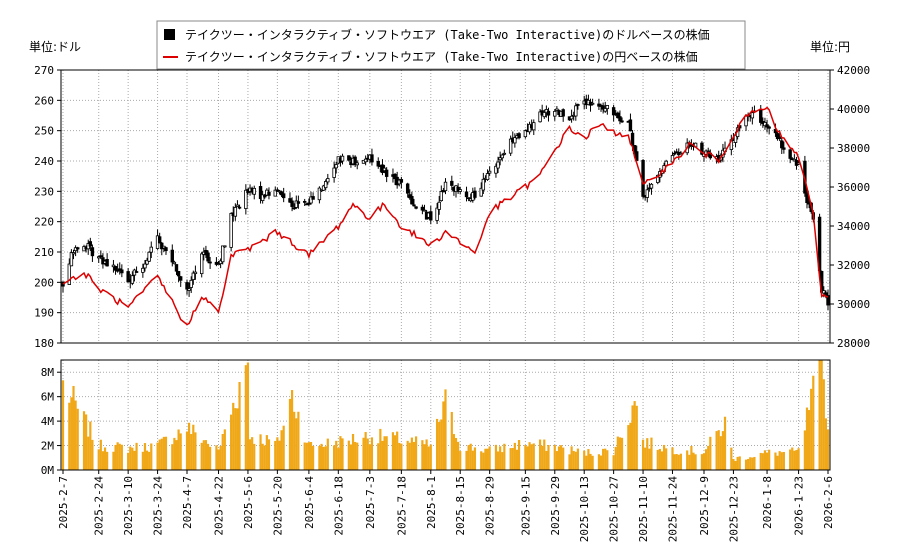 This screenshot has height=550, width=900. What do you see at coordinates (830, 46) in the screenshot?
I see `right-axis-unit: 単位:円` at bounding box center [830, 46].